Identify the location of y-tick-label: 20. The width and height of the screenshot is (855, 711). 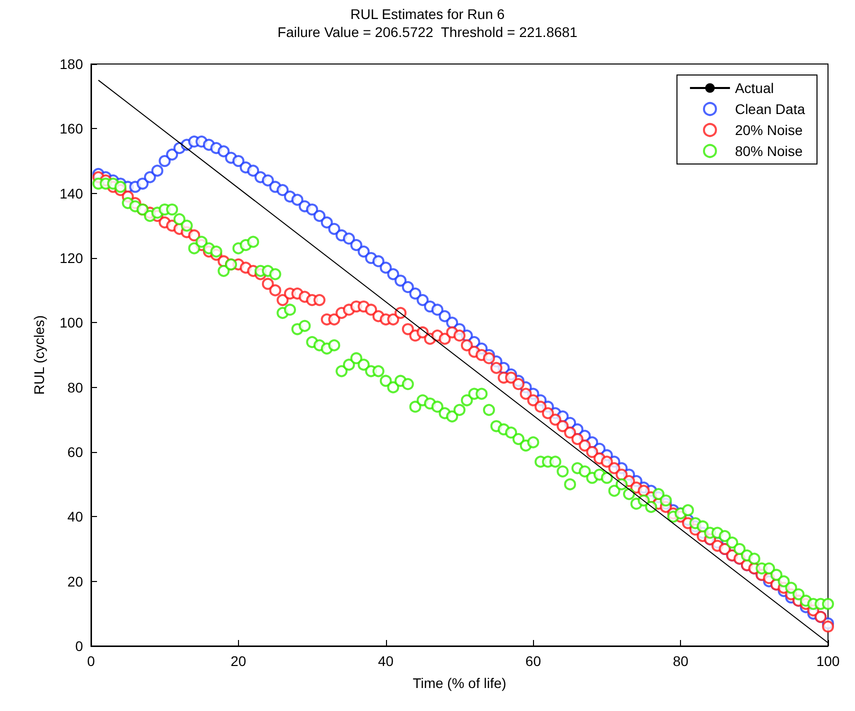
(75, 581).